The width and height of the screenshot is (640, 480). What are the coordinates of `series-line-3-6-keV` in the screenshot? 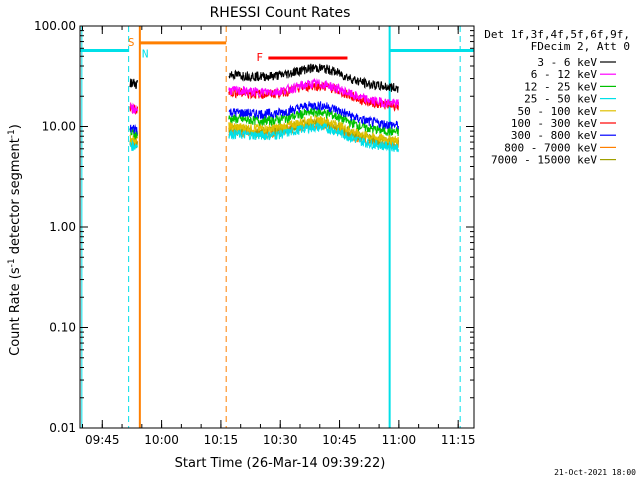 It's located at (264, 78).